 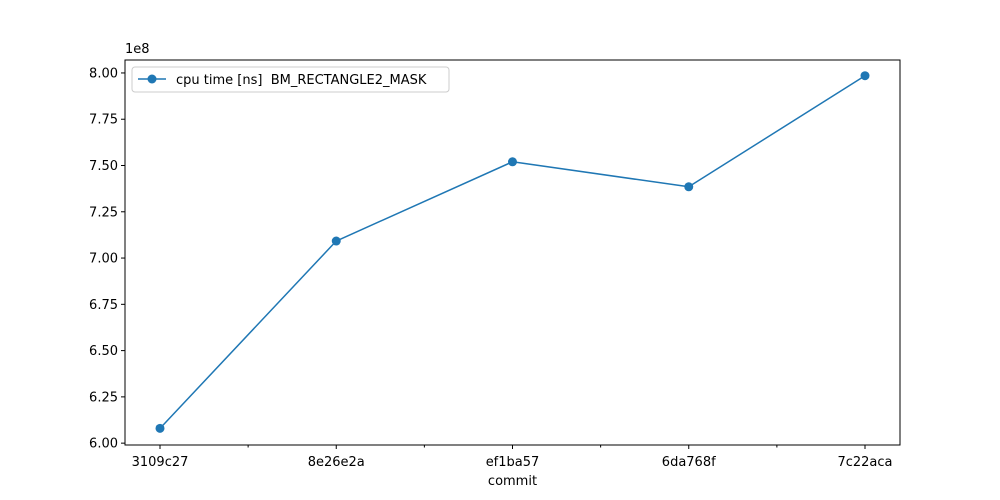 I want to click on y-tick-label: 7.75, so click(x=103, y=120).